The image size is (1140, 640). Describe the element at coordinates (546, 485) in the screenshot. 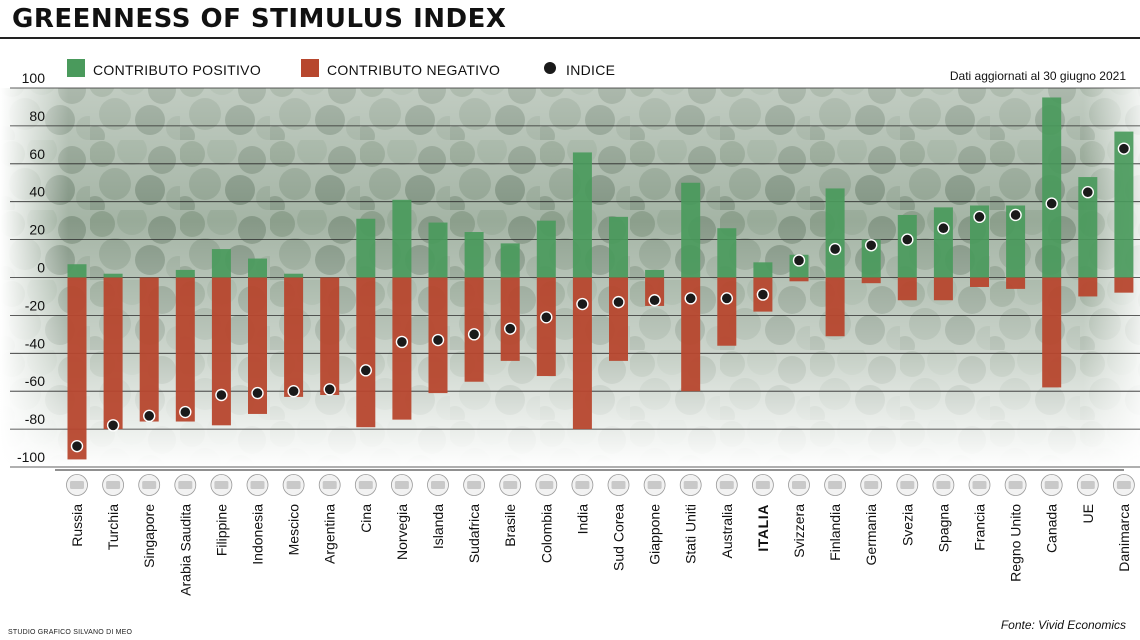

I see `colombia-flag-icon` at that location.